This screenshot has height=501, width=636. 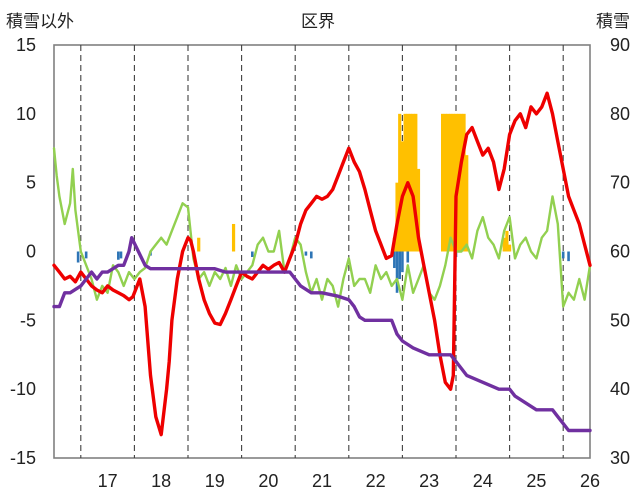 What do you see at coordinates (318, 22) in the screenshot?
I see `chart-title: 区界` at bounding box center [318, 22].